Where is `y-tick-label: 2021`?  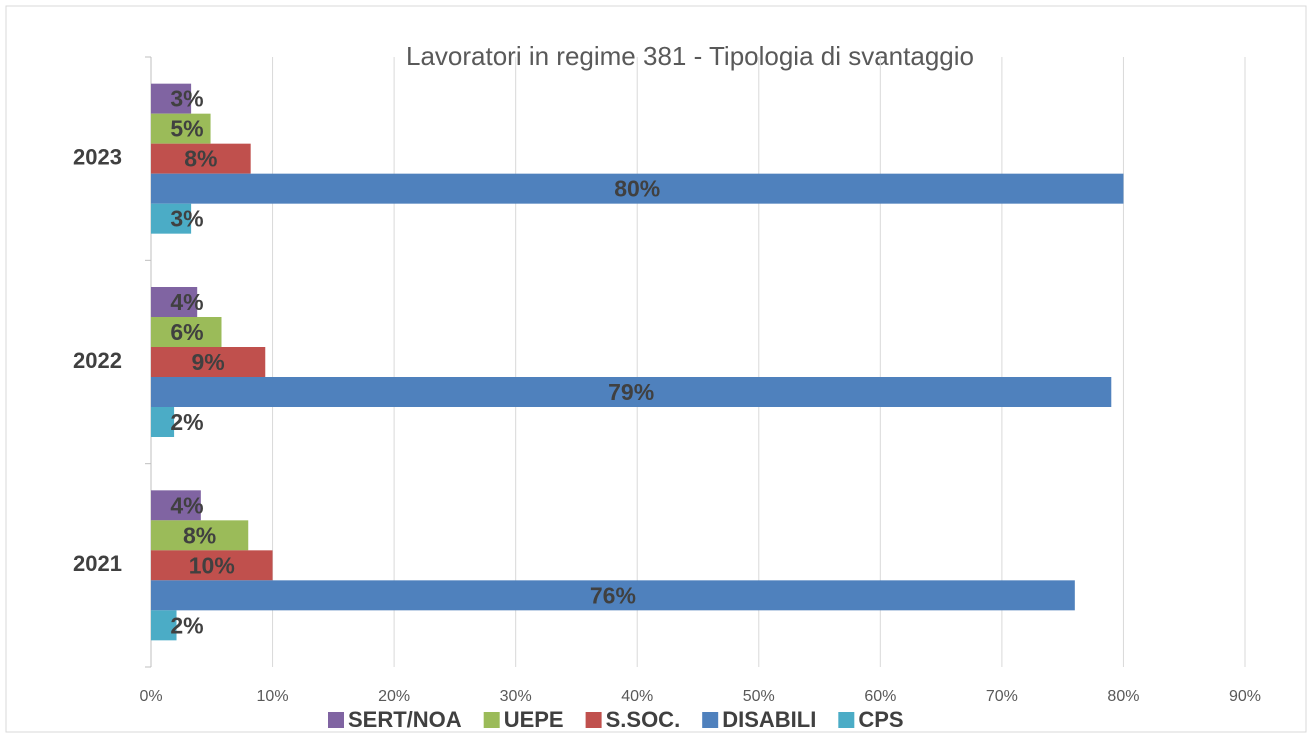 y-tick-label: 2021 is located at coordinates (97, 563).